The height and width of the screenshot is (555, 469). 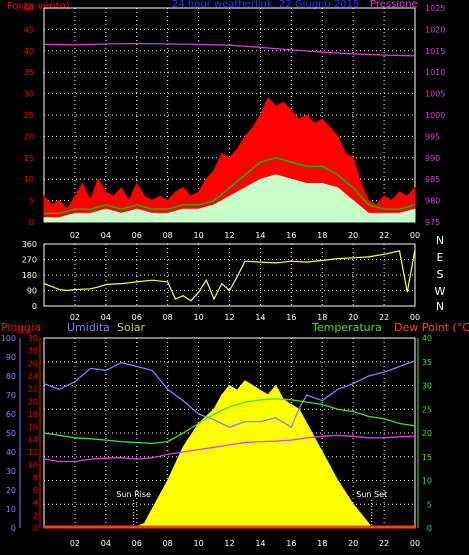 I want to click on humidity-ytick: 90, so click(x=11, y=357).